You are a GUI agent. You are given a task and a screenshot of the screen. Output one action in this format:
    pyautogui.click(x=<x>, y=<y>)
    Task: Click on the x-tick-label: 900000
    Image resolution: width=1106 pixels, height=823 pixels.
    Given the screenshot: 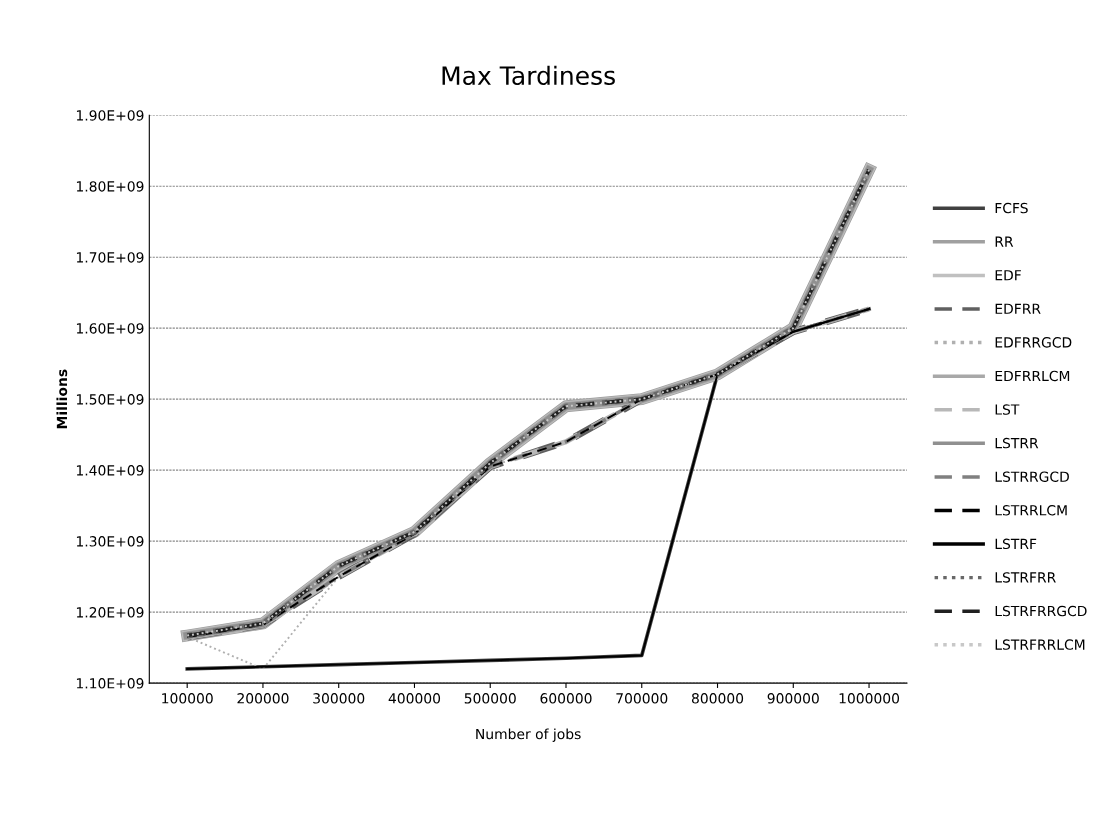 What is the action you would take?
    pyautogui.click(x=793, y=698)
    